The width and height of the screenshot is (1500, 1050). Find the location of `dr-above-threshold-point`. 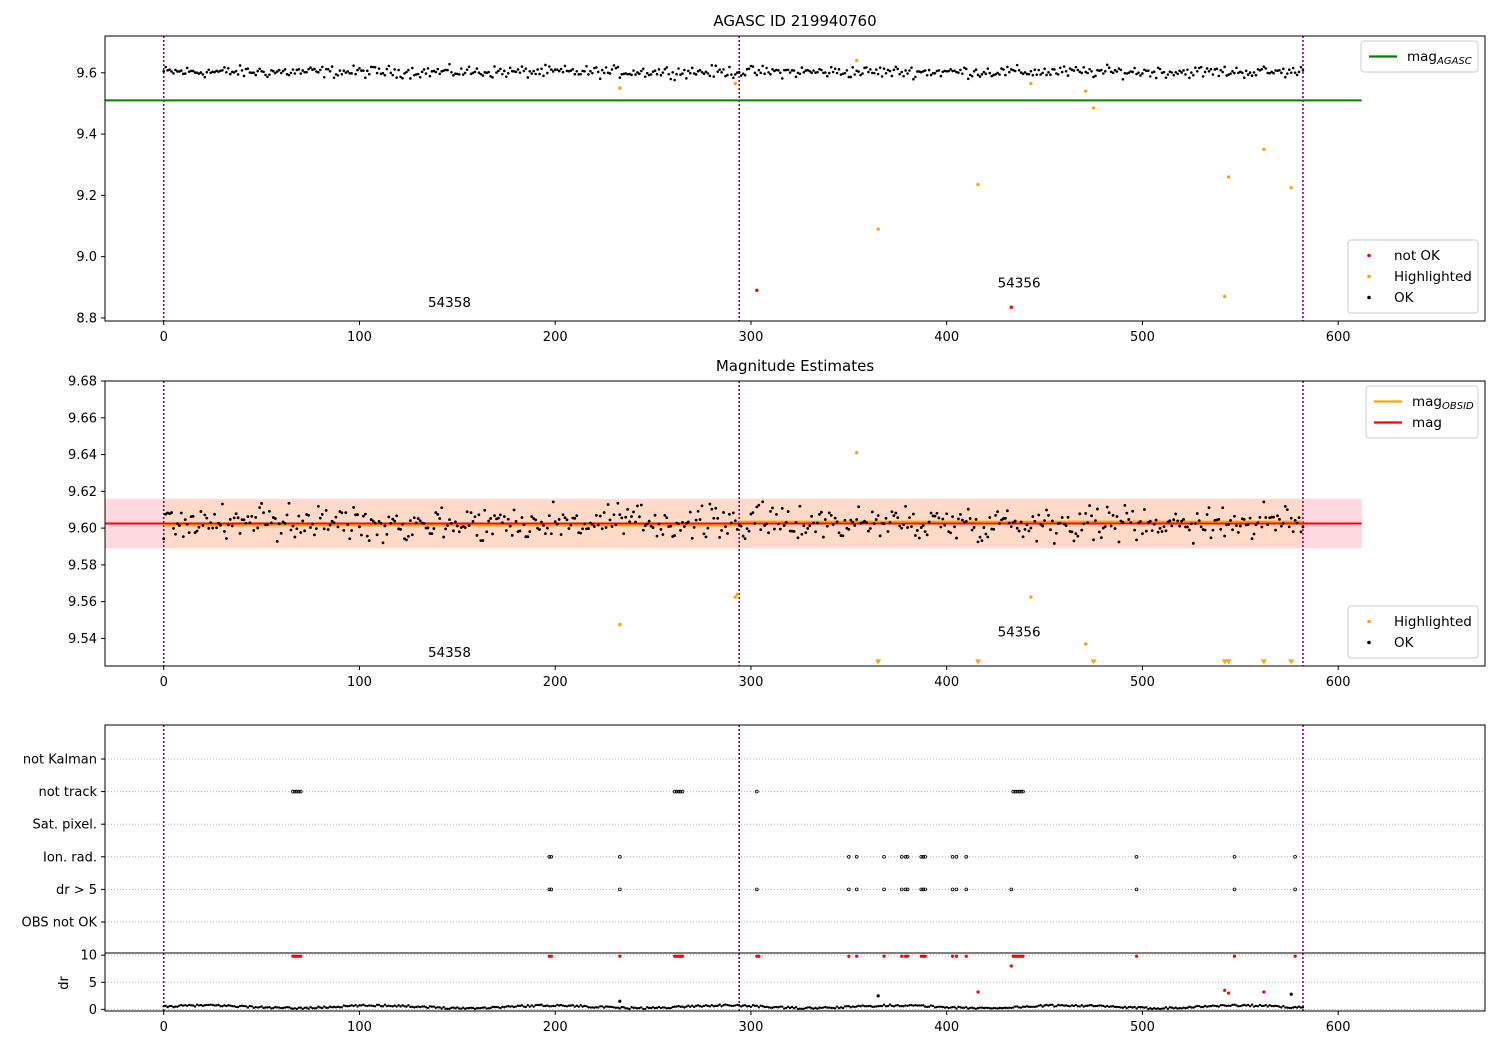

dr-above-threshold-point is located at coordinates (966, 956).